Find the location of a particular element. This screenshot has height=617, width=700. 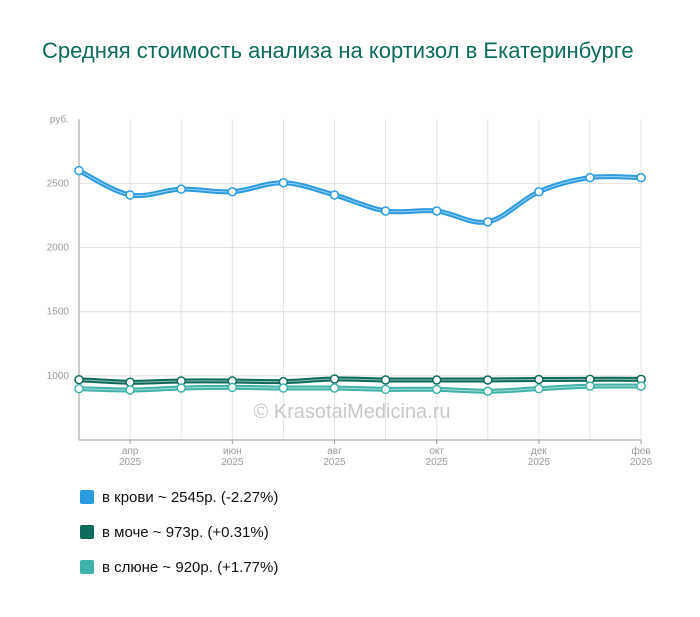

legend-label-urine: в моче ~ 973р. (+0.31%) is located at coordinates (185, 532).